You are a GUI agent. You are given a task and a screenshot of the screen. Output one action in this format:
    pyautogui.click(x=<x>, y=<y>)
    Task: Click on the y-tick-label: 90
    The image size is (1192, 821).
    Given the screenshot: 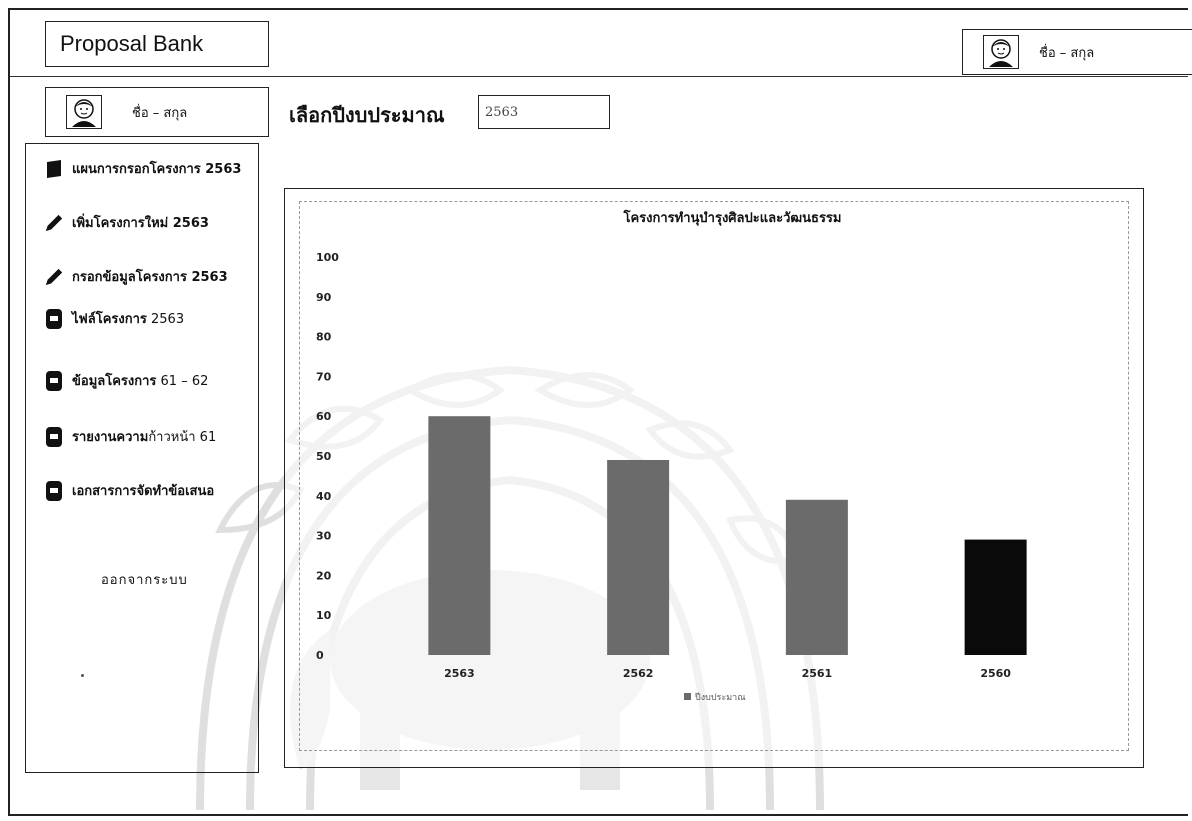 What is the action you would take?
    pyautogui.click(x=324, y=297)
    